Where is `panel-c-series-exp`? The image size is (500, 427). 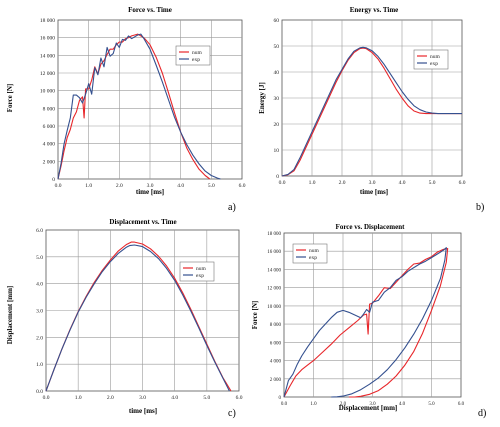 panel-c-series-exp is located at coordinates (137, 318).